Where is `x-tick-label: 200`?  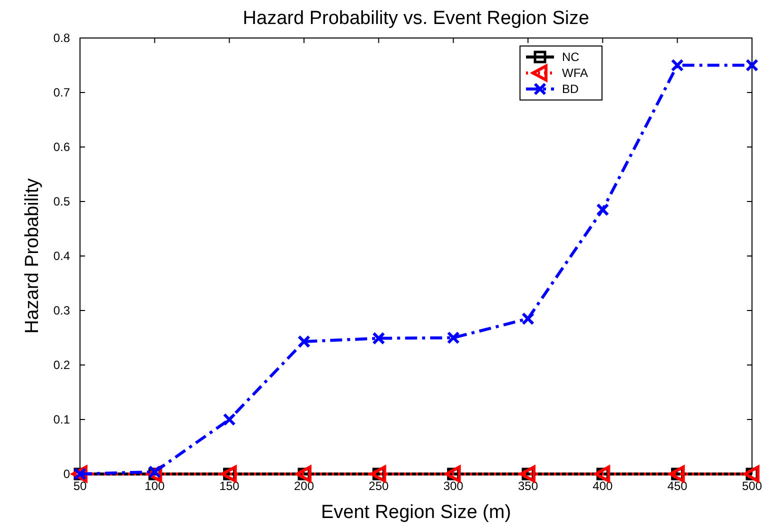
x-tick-label: 200 is located at coordinates (304, 486).